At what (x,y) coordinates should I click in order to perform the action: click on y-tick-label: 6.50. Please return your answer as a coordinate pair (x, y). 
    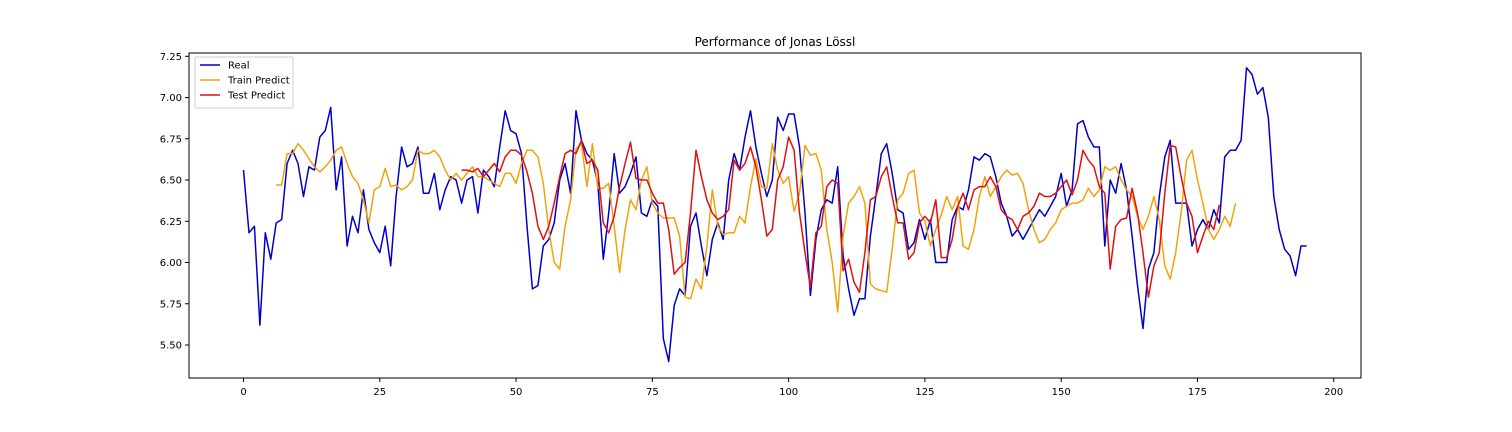
    Looking at the image, I should click on (171, 181).